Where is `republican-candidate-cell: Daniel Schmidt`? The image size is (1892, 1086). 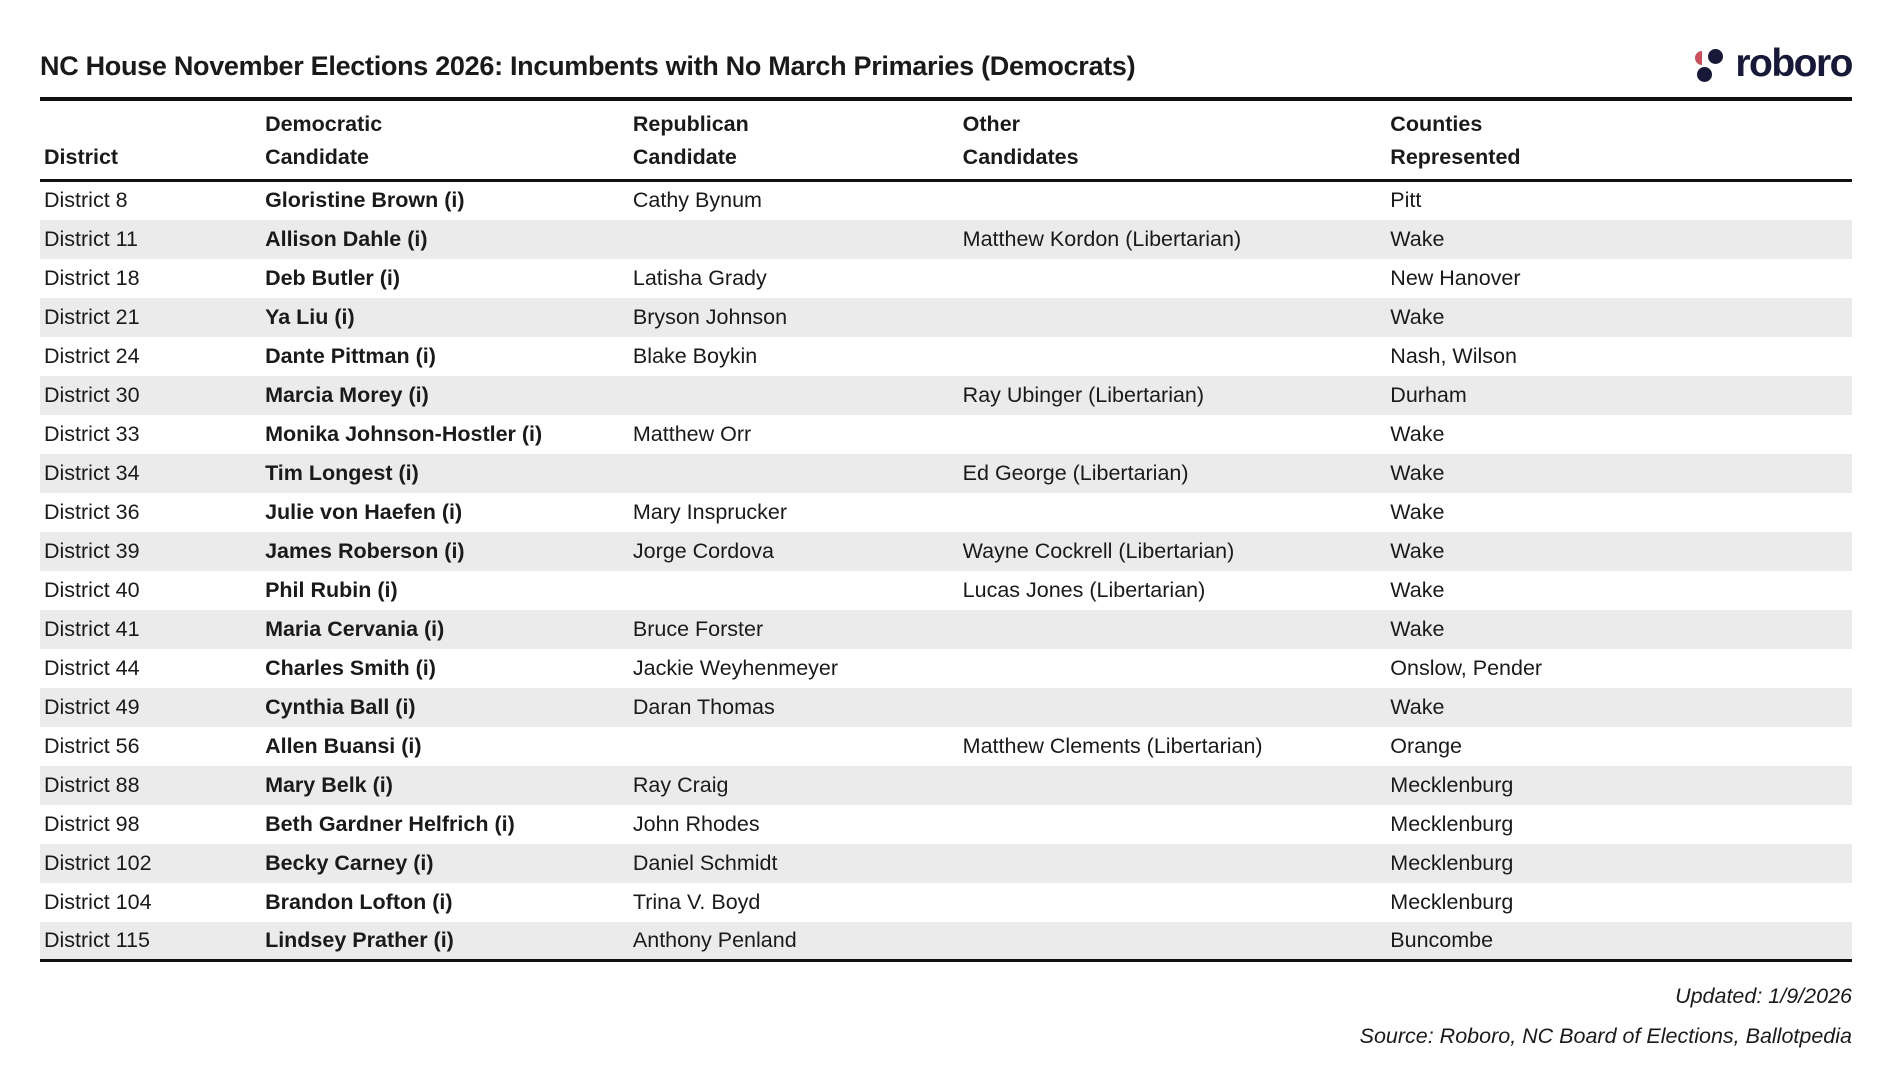 republican-candidate-cell: Daniel Schmidt is located at coordinates (793, 863).